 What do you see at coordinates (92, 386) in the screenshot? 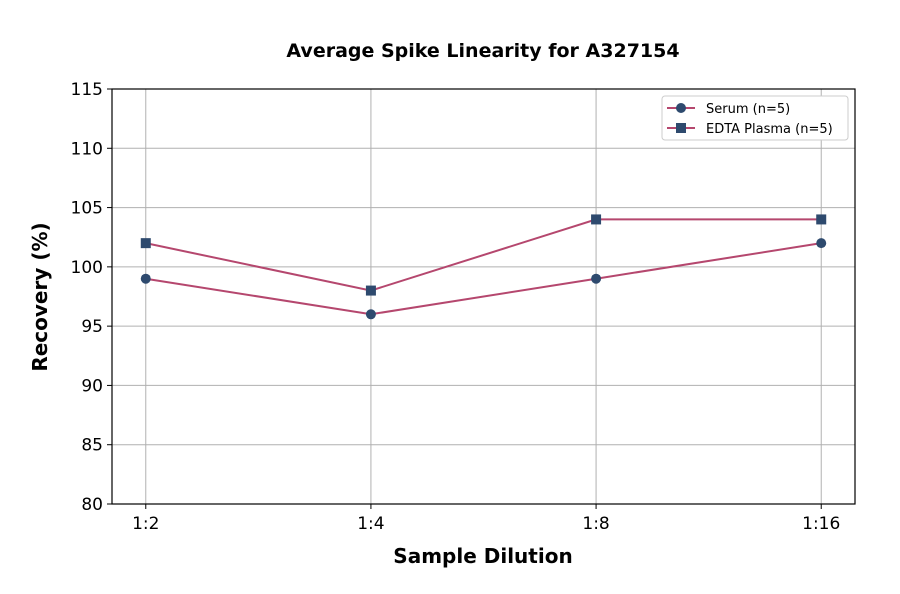
I see `y-tick-label: 90` at bounding box center [92, 386].